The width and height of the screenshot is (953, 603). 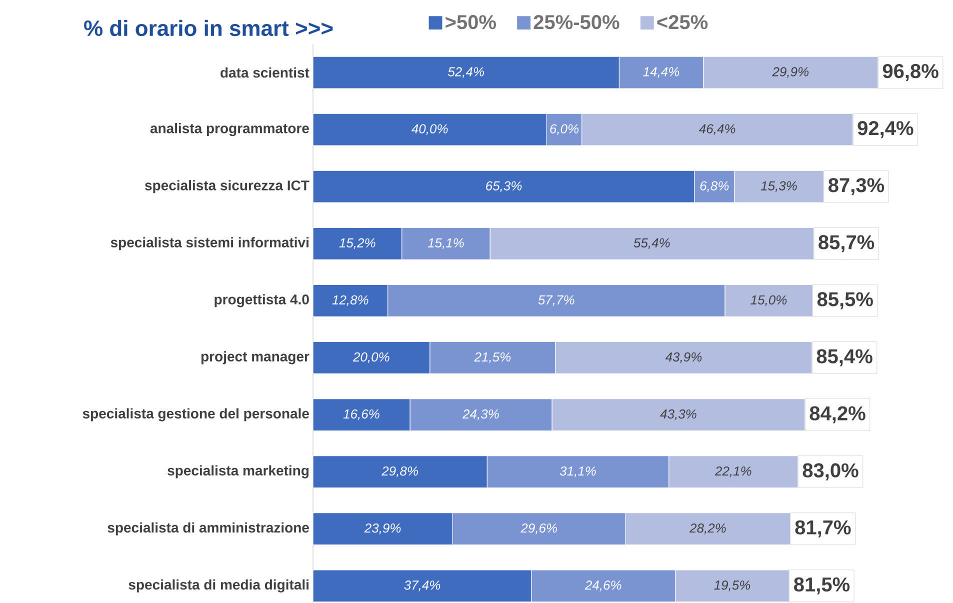 What do you see at coordinates (208, 28) in the screenshot?
I see `chart-title: % di orario in smart >>>` at bounding box center [208, 28].